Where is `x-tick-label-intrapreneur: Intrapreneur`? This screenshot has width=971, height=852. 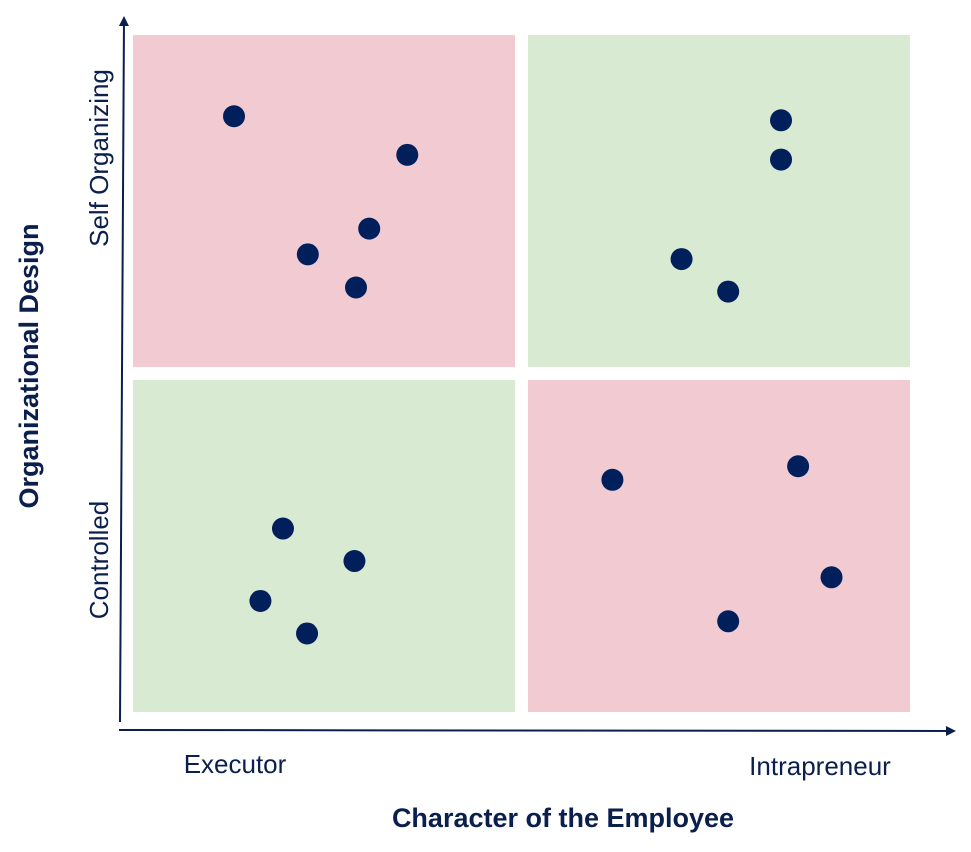 x-tick-label-intrapreneur: Intrapreneur is located at coordinates (820, 766).